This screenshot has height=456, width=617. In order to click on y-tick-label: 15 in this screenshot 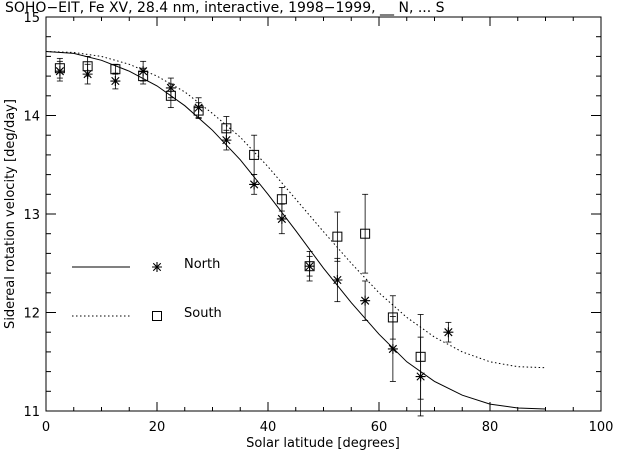, I will do `click(31, 18)`.